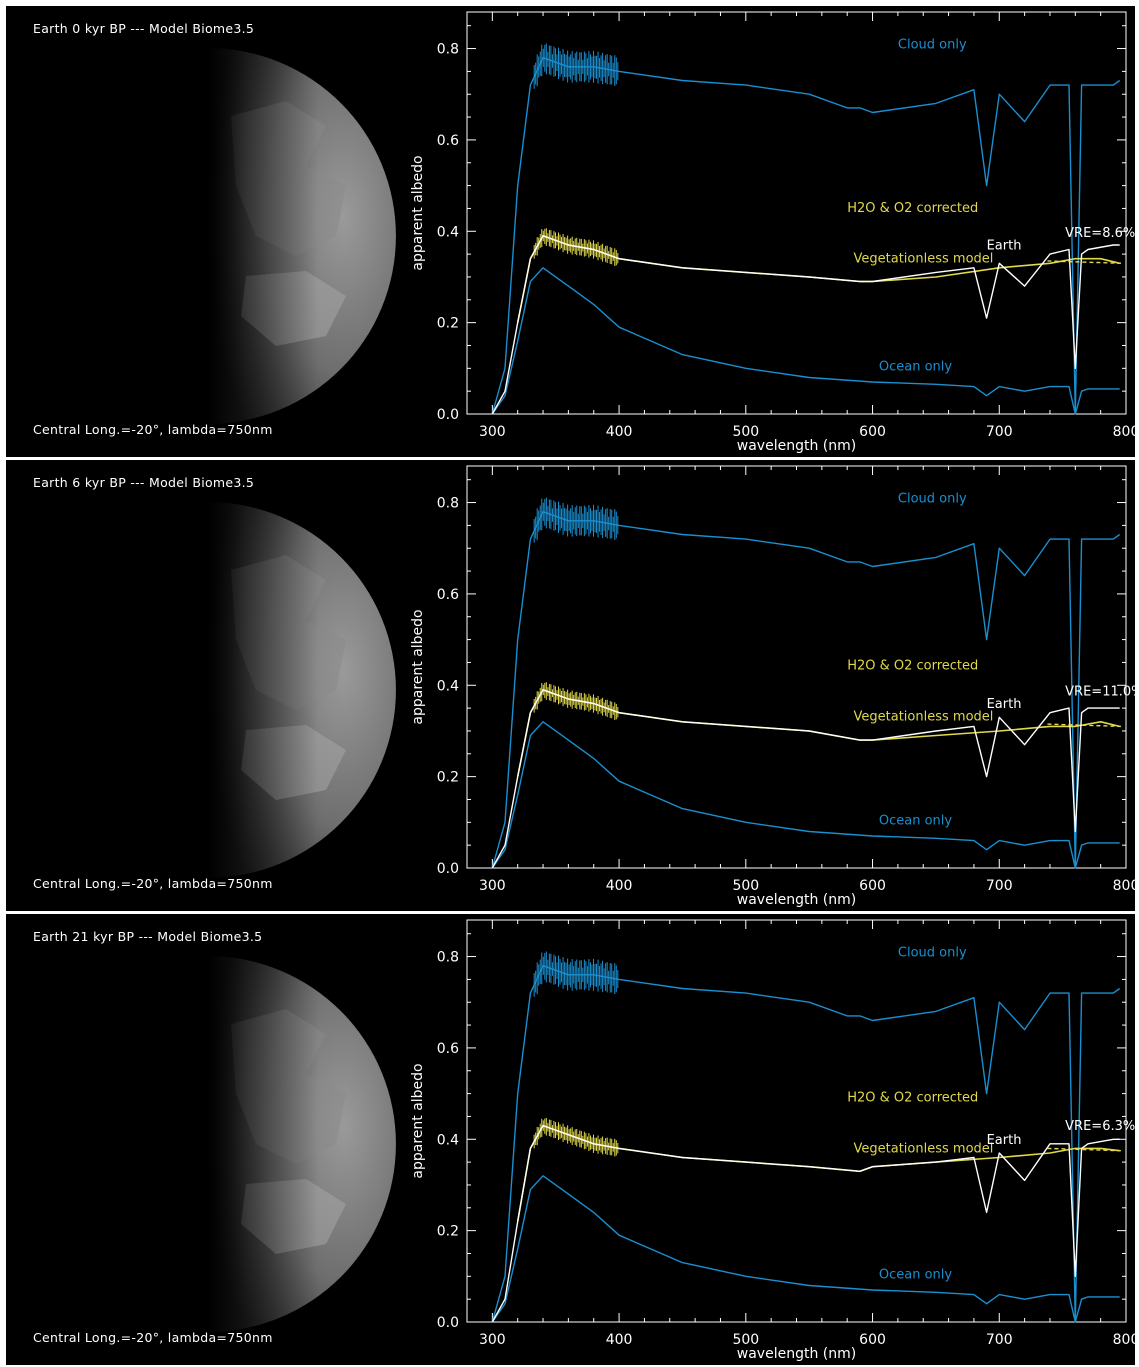 This screenshot has height=1367, width=1139. I want to click on curve-label-vre: VRE=8.6%, so click(1100, 233).